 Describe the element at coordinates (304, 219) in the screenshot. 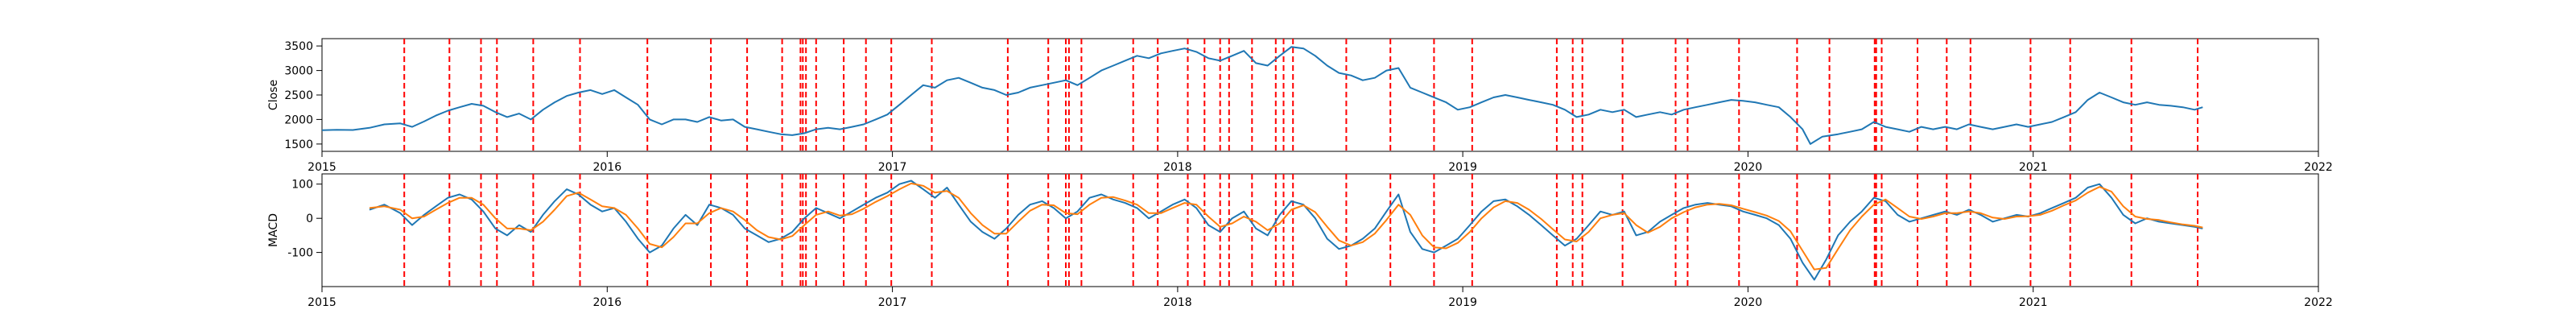

I see `macd-y-axis: -100 0 100` at that location.